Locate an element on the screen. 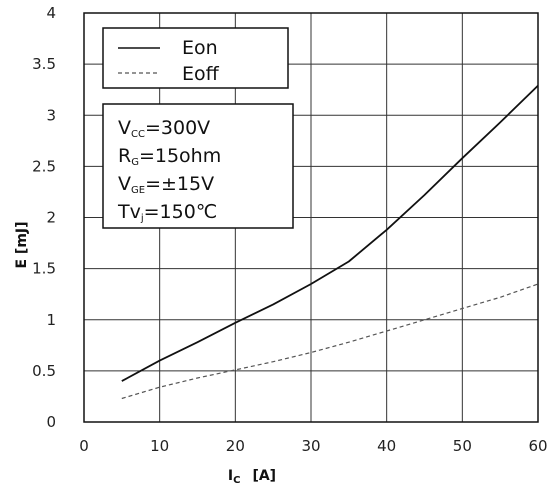 The image size is (553, 491). x-axis-label-main: I is located at coordinates (230, 476).